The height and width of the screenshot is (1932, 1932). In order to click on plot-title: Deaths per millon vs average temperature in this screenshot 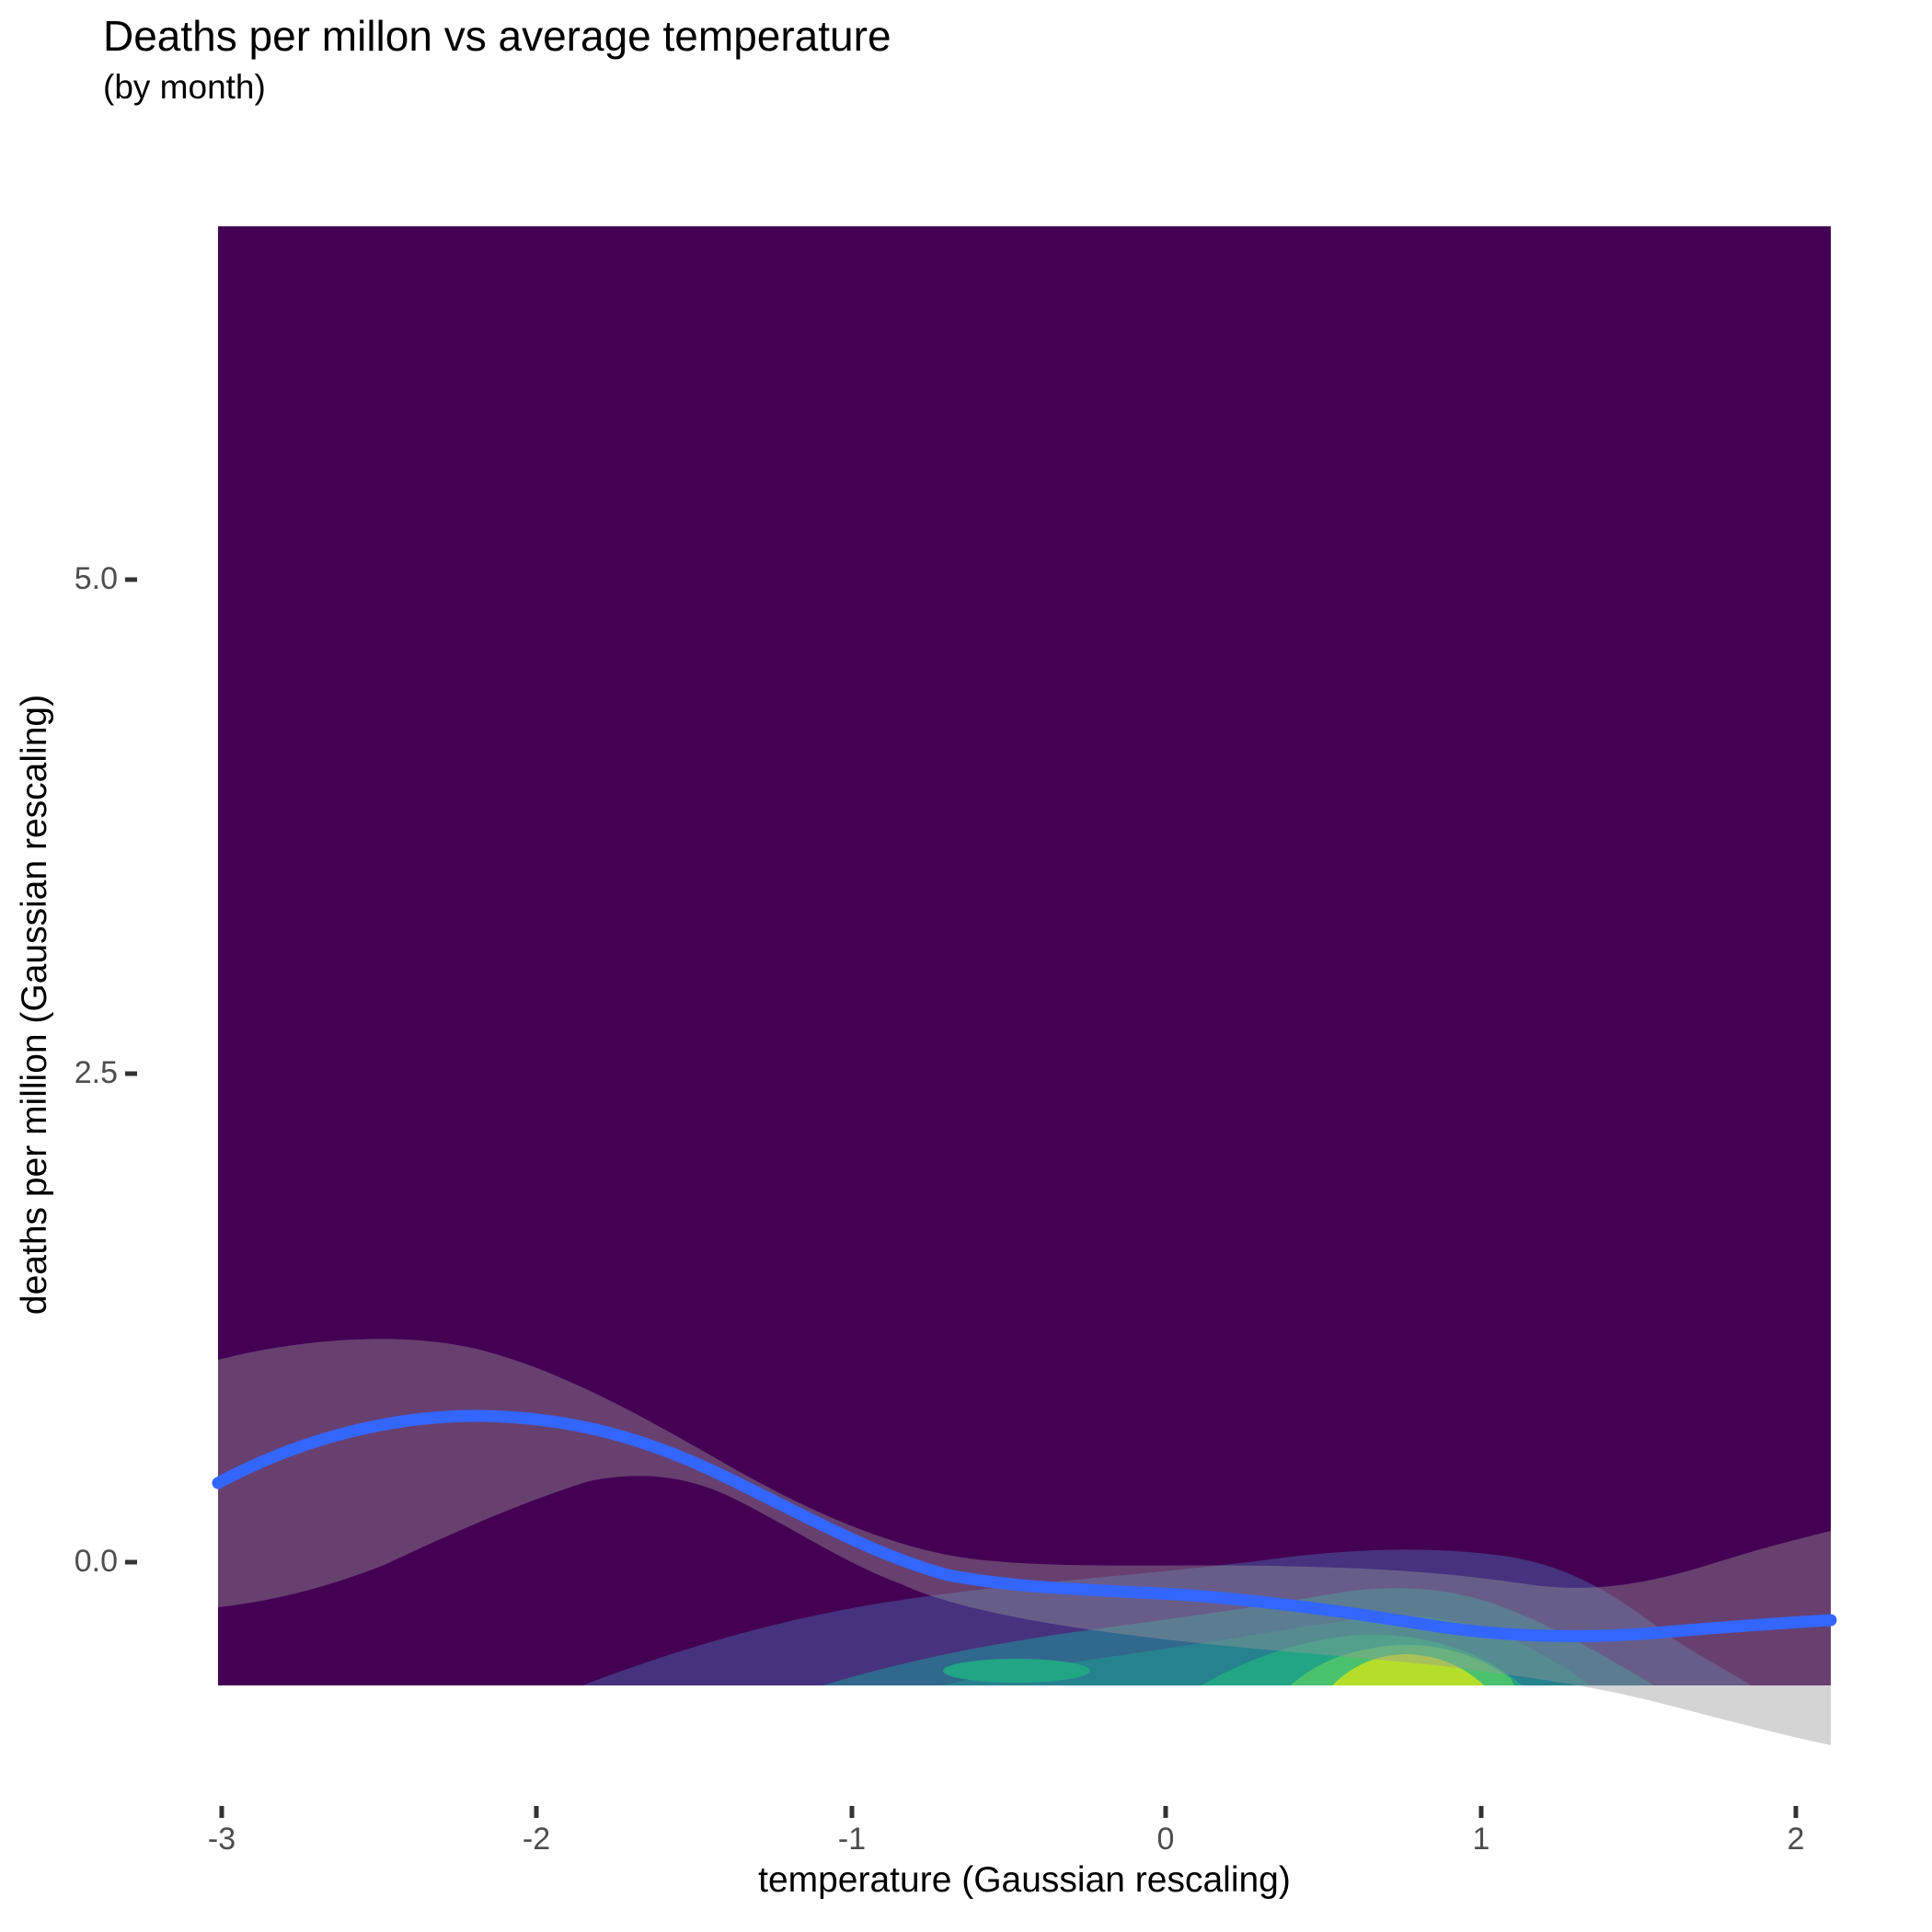, I will do `click(497, 36)`.